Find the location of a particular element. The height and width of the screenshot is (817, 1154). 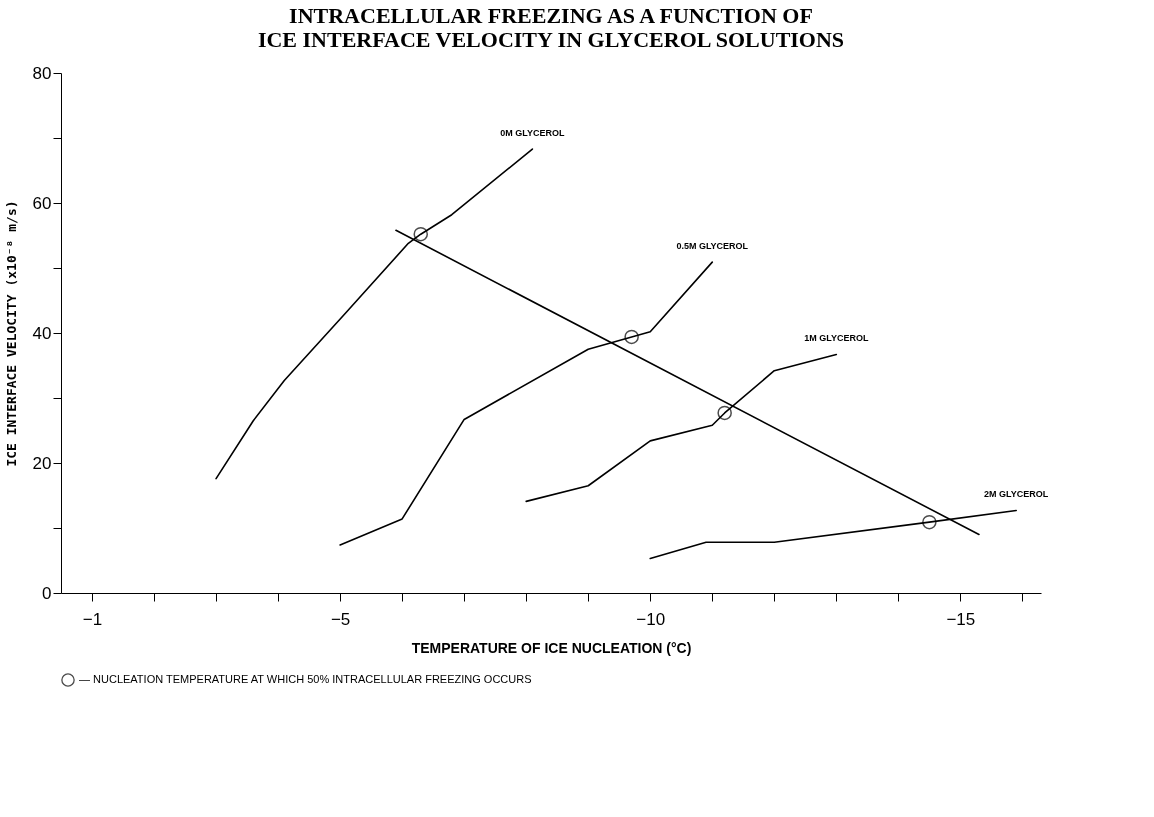

x-tick-label: −15 is located at coordinates (961, 619).